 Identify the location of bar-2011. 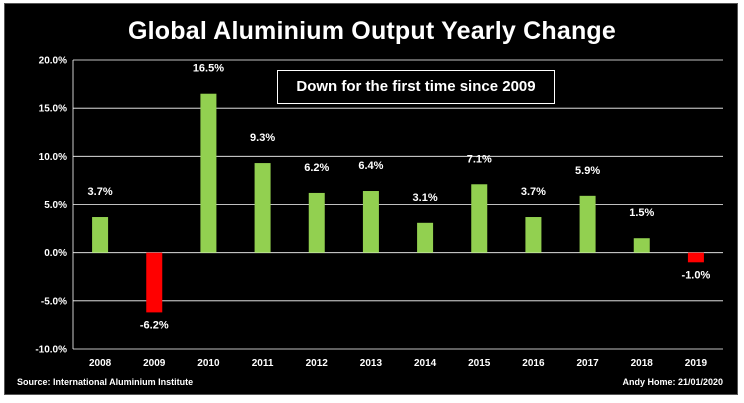
(262, 208).